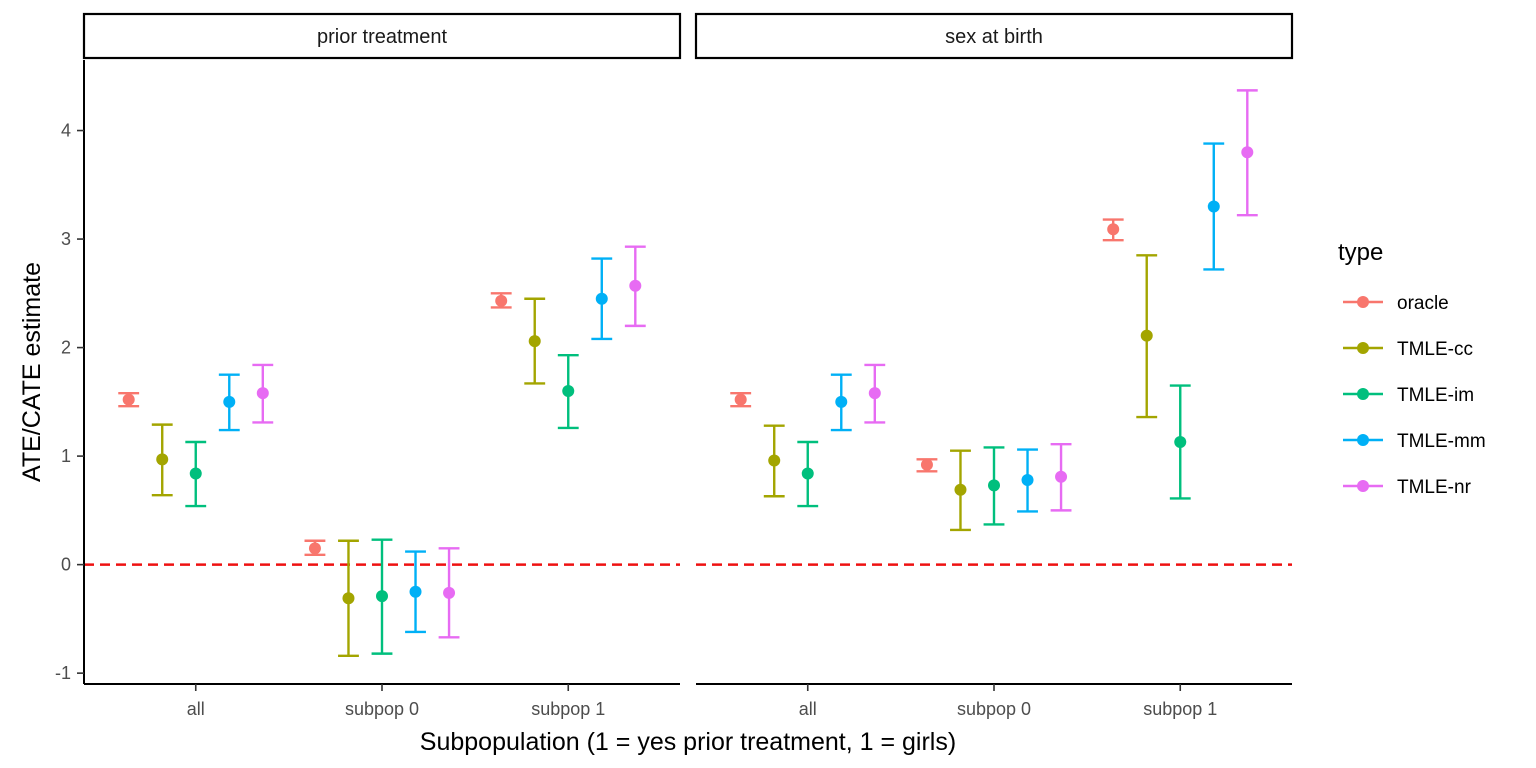 This screenshot has width=1536, height=768. I want to click on y-tick-label: -1, so click(63, 673).